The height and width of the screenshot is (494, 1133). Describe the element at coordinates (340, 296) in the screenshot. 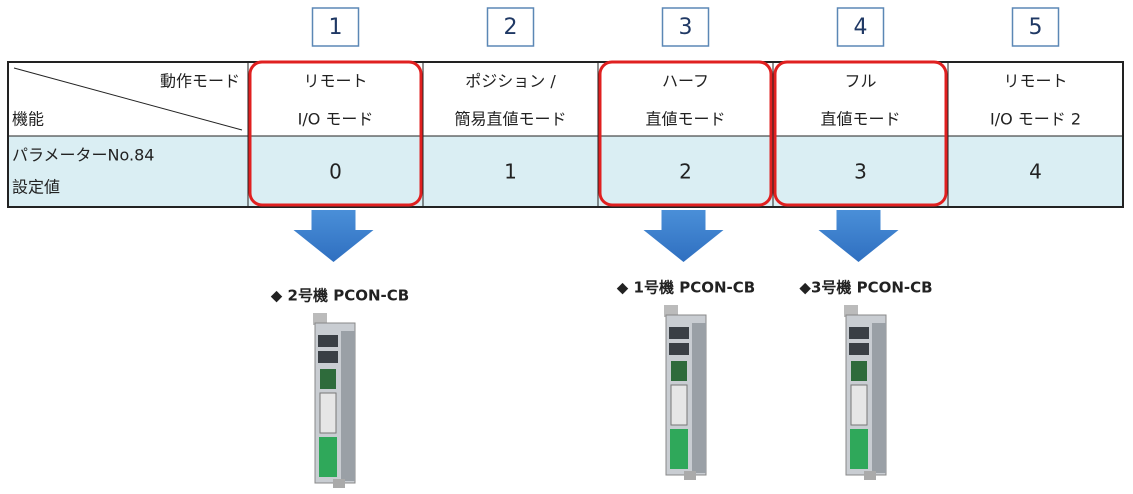

I see `device-label: ◆ 2号機 PCON-CB` at that location.